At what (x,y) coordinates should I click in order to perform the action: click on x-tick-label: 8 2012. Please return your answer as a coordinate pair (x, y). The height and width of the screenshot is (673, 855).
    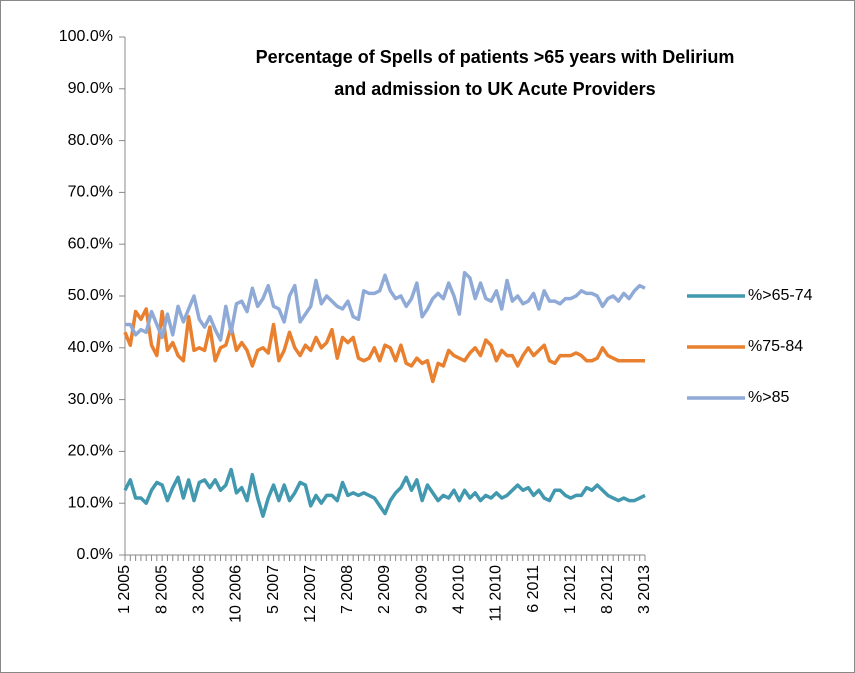
    Looking at the image, I should click on (607, 589).